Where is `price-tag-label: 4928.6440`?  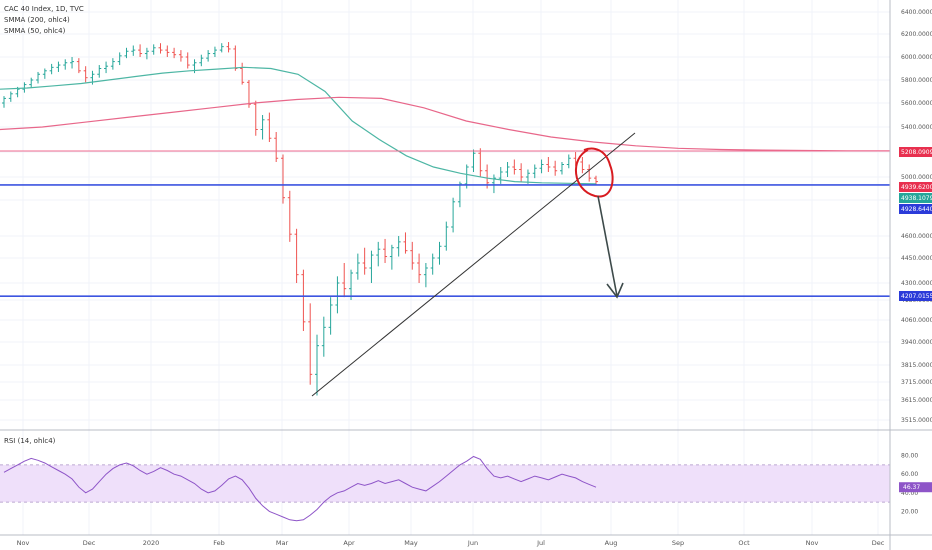 price-tag-label: 4928.6440 is located at coordinates (916, 209).